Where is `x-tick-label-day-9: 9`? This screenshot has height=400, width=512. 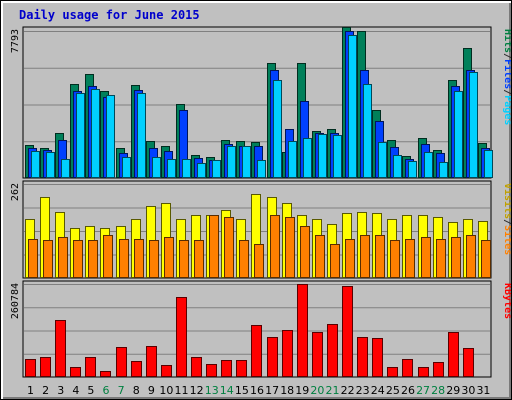
x-tick-label-day-9: 9 is located at coordinates (151, 390).